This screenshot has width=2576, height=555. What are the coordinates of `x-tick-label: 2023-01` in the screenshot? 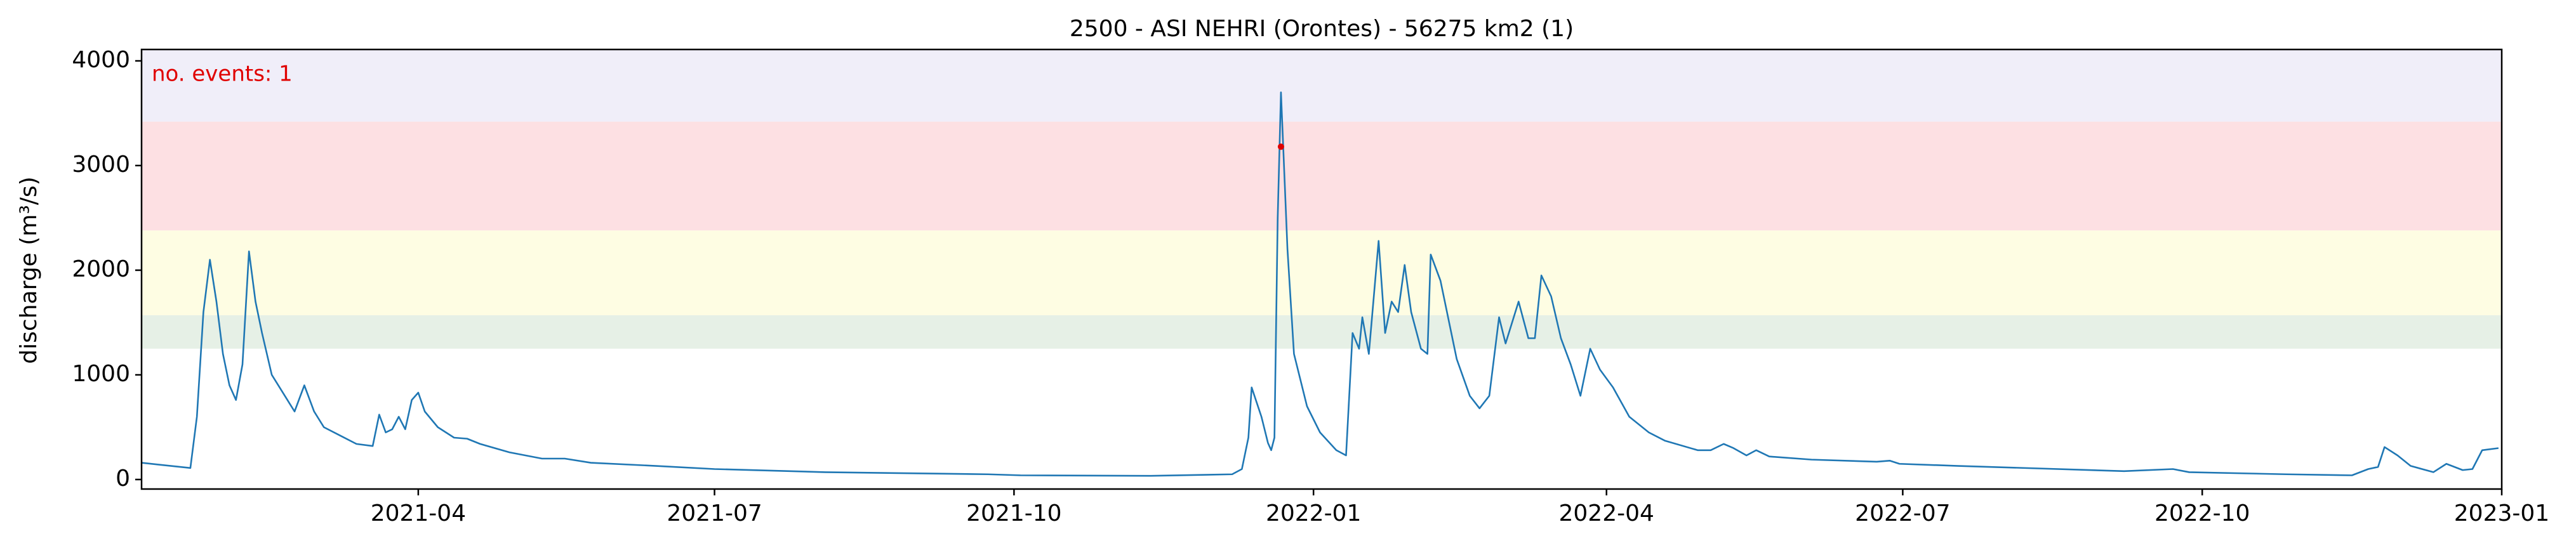 It's located at (2501, 513).